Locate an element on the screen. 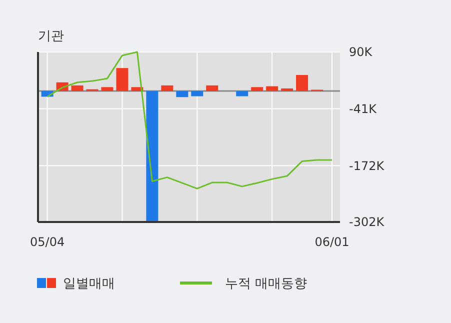  y-tick-label: 90K is located at coordinates (361, 52).